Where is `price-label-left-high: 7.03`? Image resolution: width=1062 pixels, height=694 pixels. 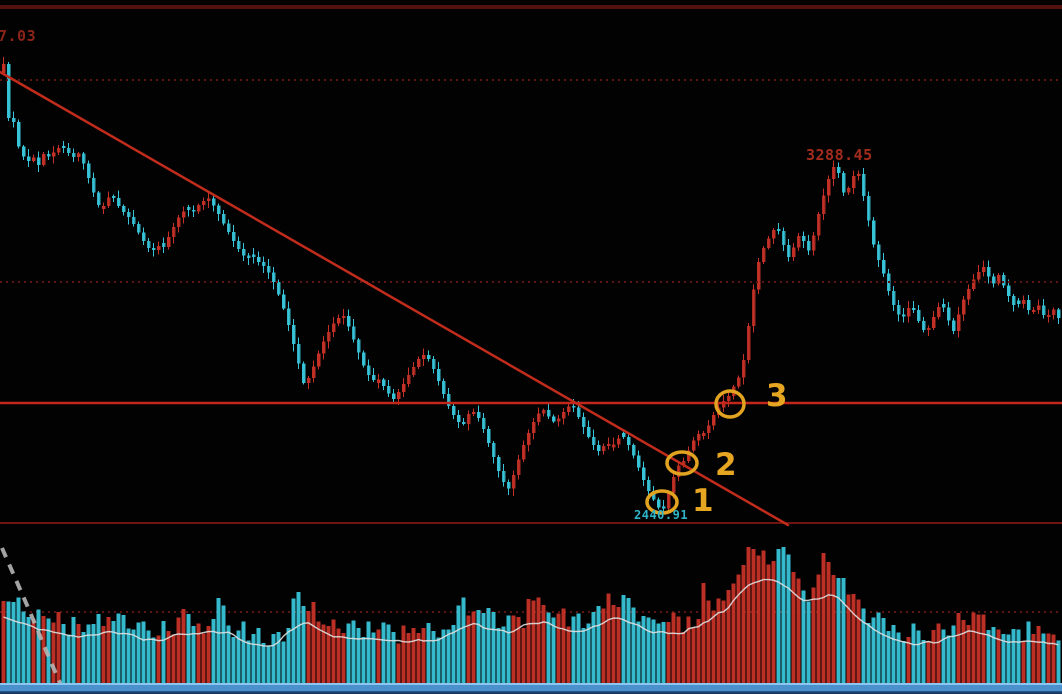 price-label-left-high: 7.03 is located at coordinates (18, 36).